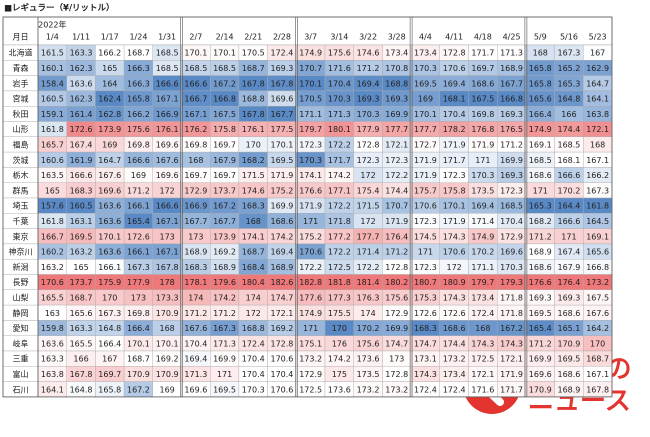 The height and width of the screenshot is (437, 650). Describe the element at coordinates (339, 359) in the screenshot. I see `cell-value: 174.2` at that location.